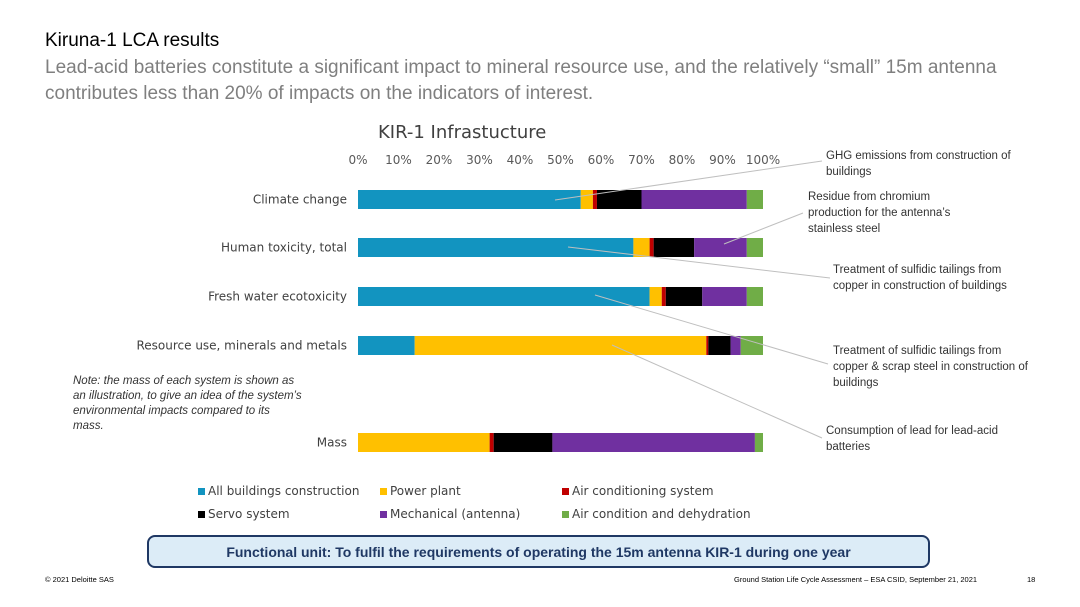 This screenshot has width=1080, height=607. Describe the element at coordinates (425, 491) in the screenshot. I see `legend-label: Power plant` at that location.